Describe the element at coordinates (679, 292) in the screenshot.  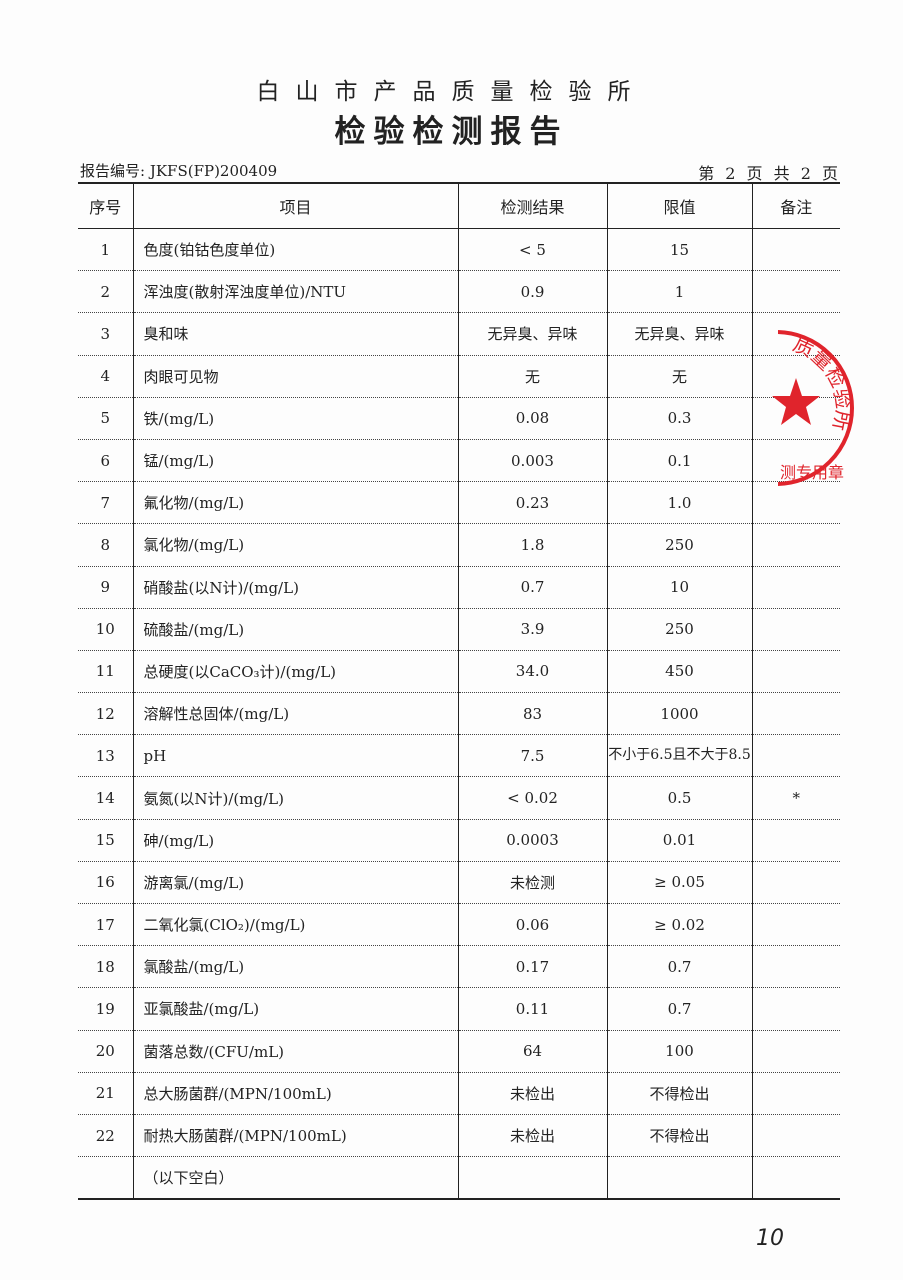
I see `limit-value: 1` at that location.